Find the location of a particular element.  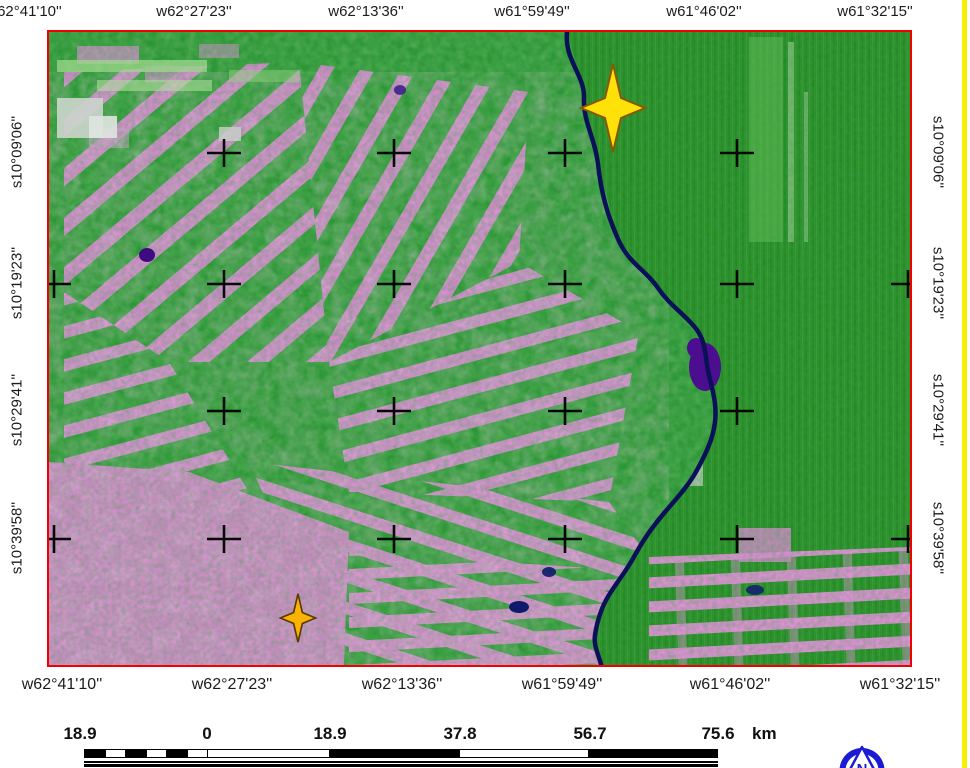

north-arrow-icon: N is located at coordinates (862, 752).